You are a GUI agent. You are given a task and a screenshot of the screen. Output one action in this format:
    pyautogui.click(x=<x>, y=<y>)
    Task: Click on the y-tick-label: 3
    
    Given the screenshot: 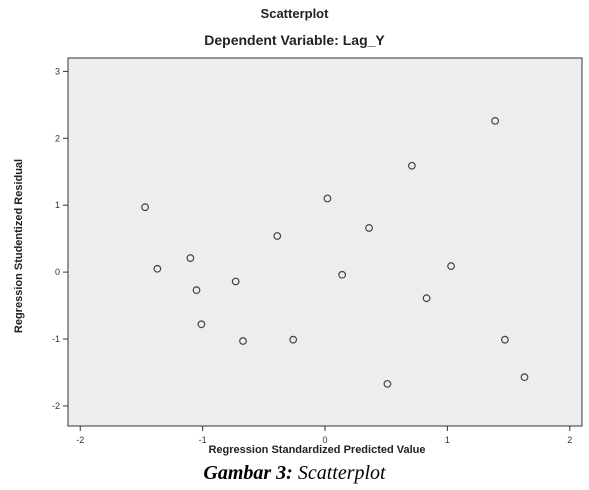 What is the action you would take?
    pyautogui.click(x=57, y=71)
    